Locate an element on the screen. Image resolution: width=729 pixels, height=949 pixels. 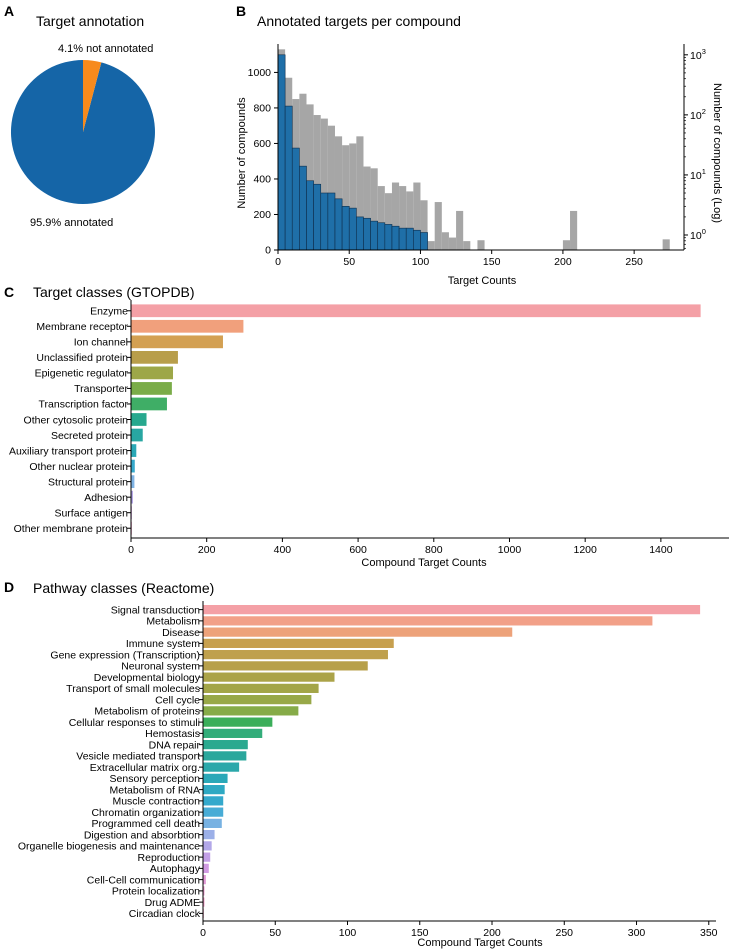
x-tick-label: 50 is located at coordinates (275, 933).